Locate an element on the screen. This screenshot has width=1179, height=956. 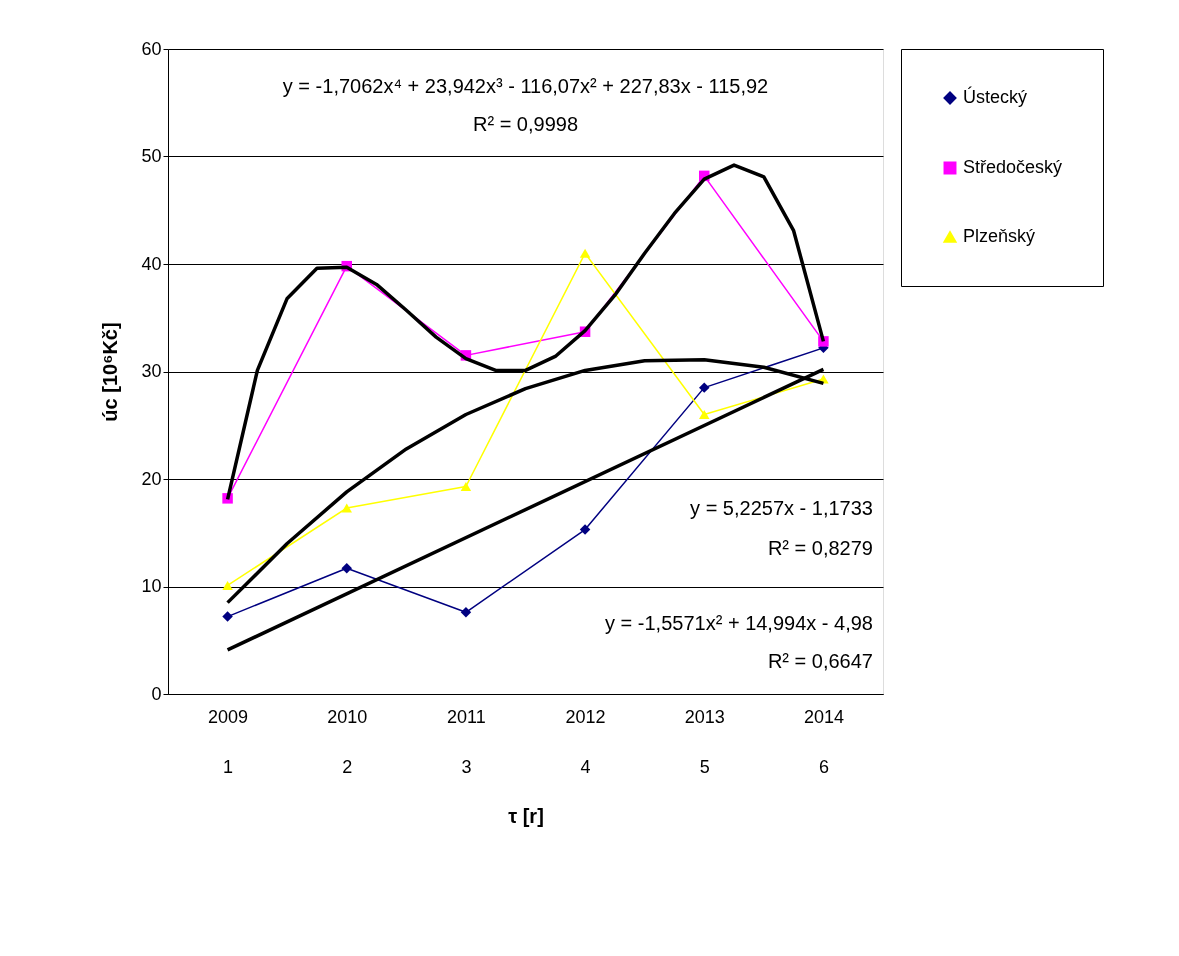
x2-tick-label: 2009 is located at coordinates (228, 716).